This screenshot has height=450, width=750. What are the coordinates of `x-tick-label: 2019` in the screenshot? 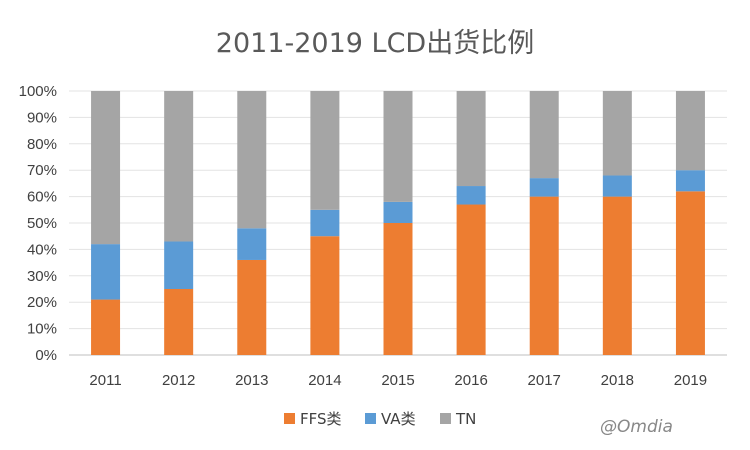 It's located at (690, 380).